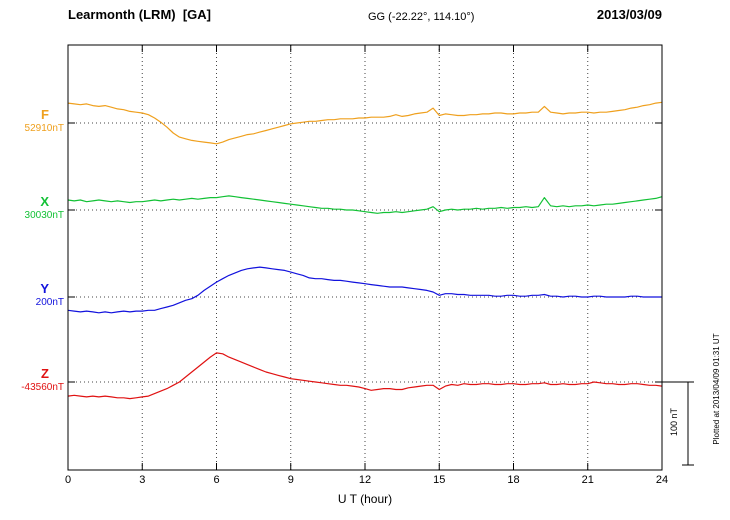 The width and height of the screenshot is (730, 520). What do you see at coordinates (629, 14) in the screenshot?
I see `plot-date: 2013/03/09` at bounding box center [629, 14].